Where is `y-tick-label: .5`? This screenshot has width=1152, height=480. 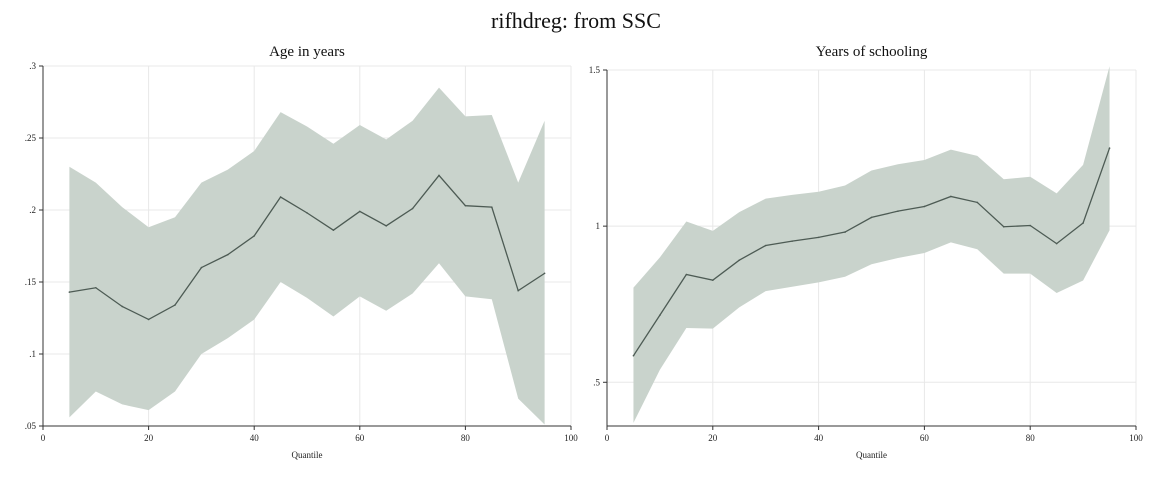
y-tick-label: .5 is located at coordinates (596, 382).